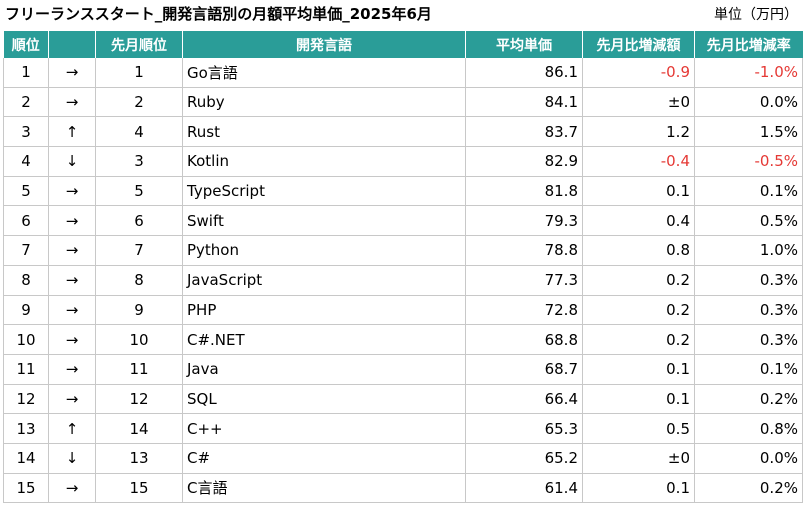  What do you see at coordinates (638, 132) in the screenshot?
I see `cell-change: 1.2` at bounding box center [638, 132].